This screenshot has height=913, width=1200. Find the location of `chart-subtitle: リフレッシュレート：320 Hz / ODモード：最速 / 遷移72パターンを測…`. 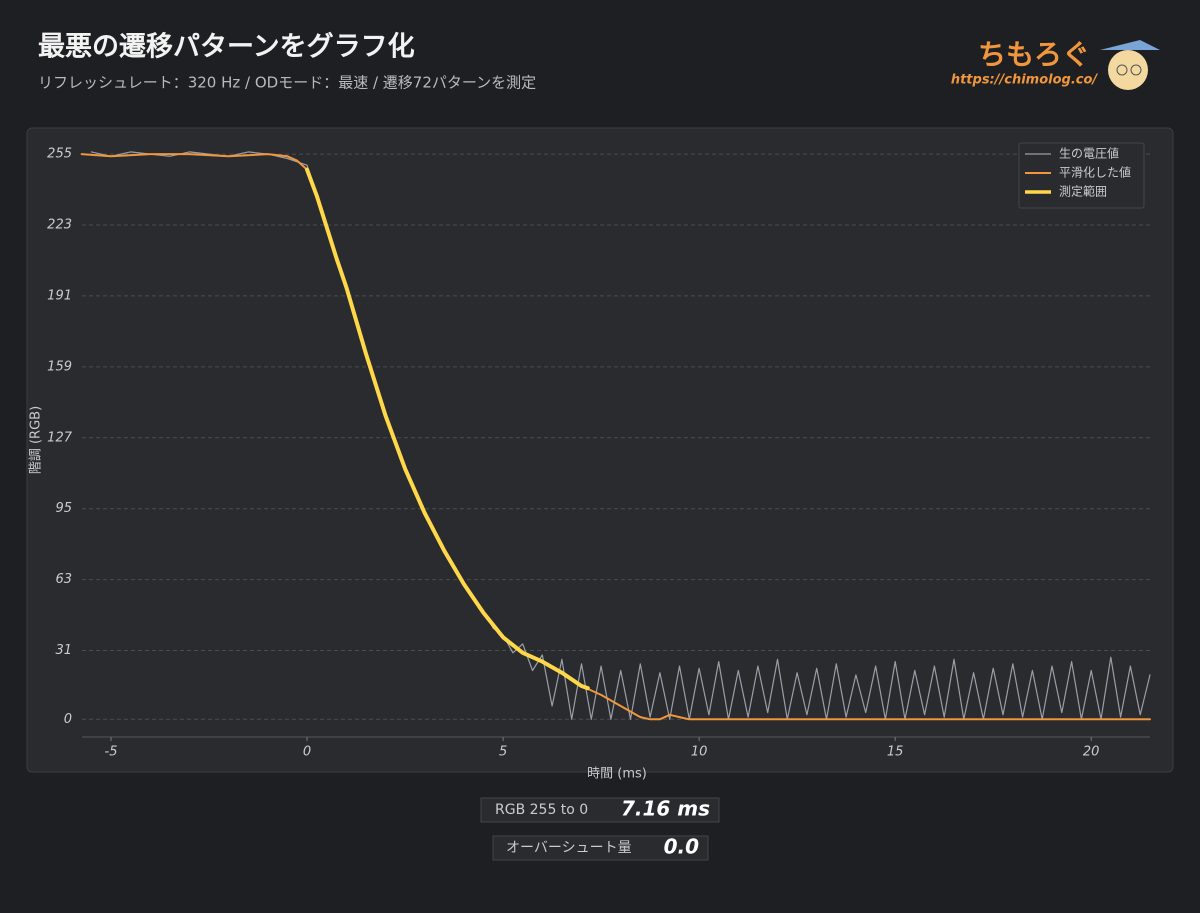

chart-subtitle: リフレッシュレート：320 Hz / ODモード：最速 / 遷移72パターンを測… is located at coordinates (287, 83).